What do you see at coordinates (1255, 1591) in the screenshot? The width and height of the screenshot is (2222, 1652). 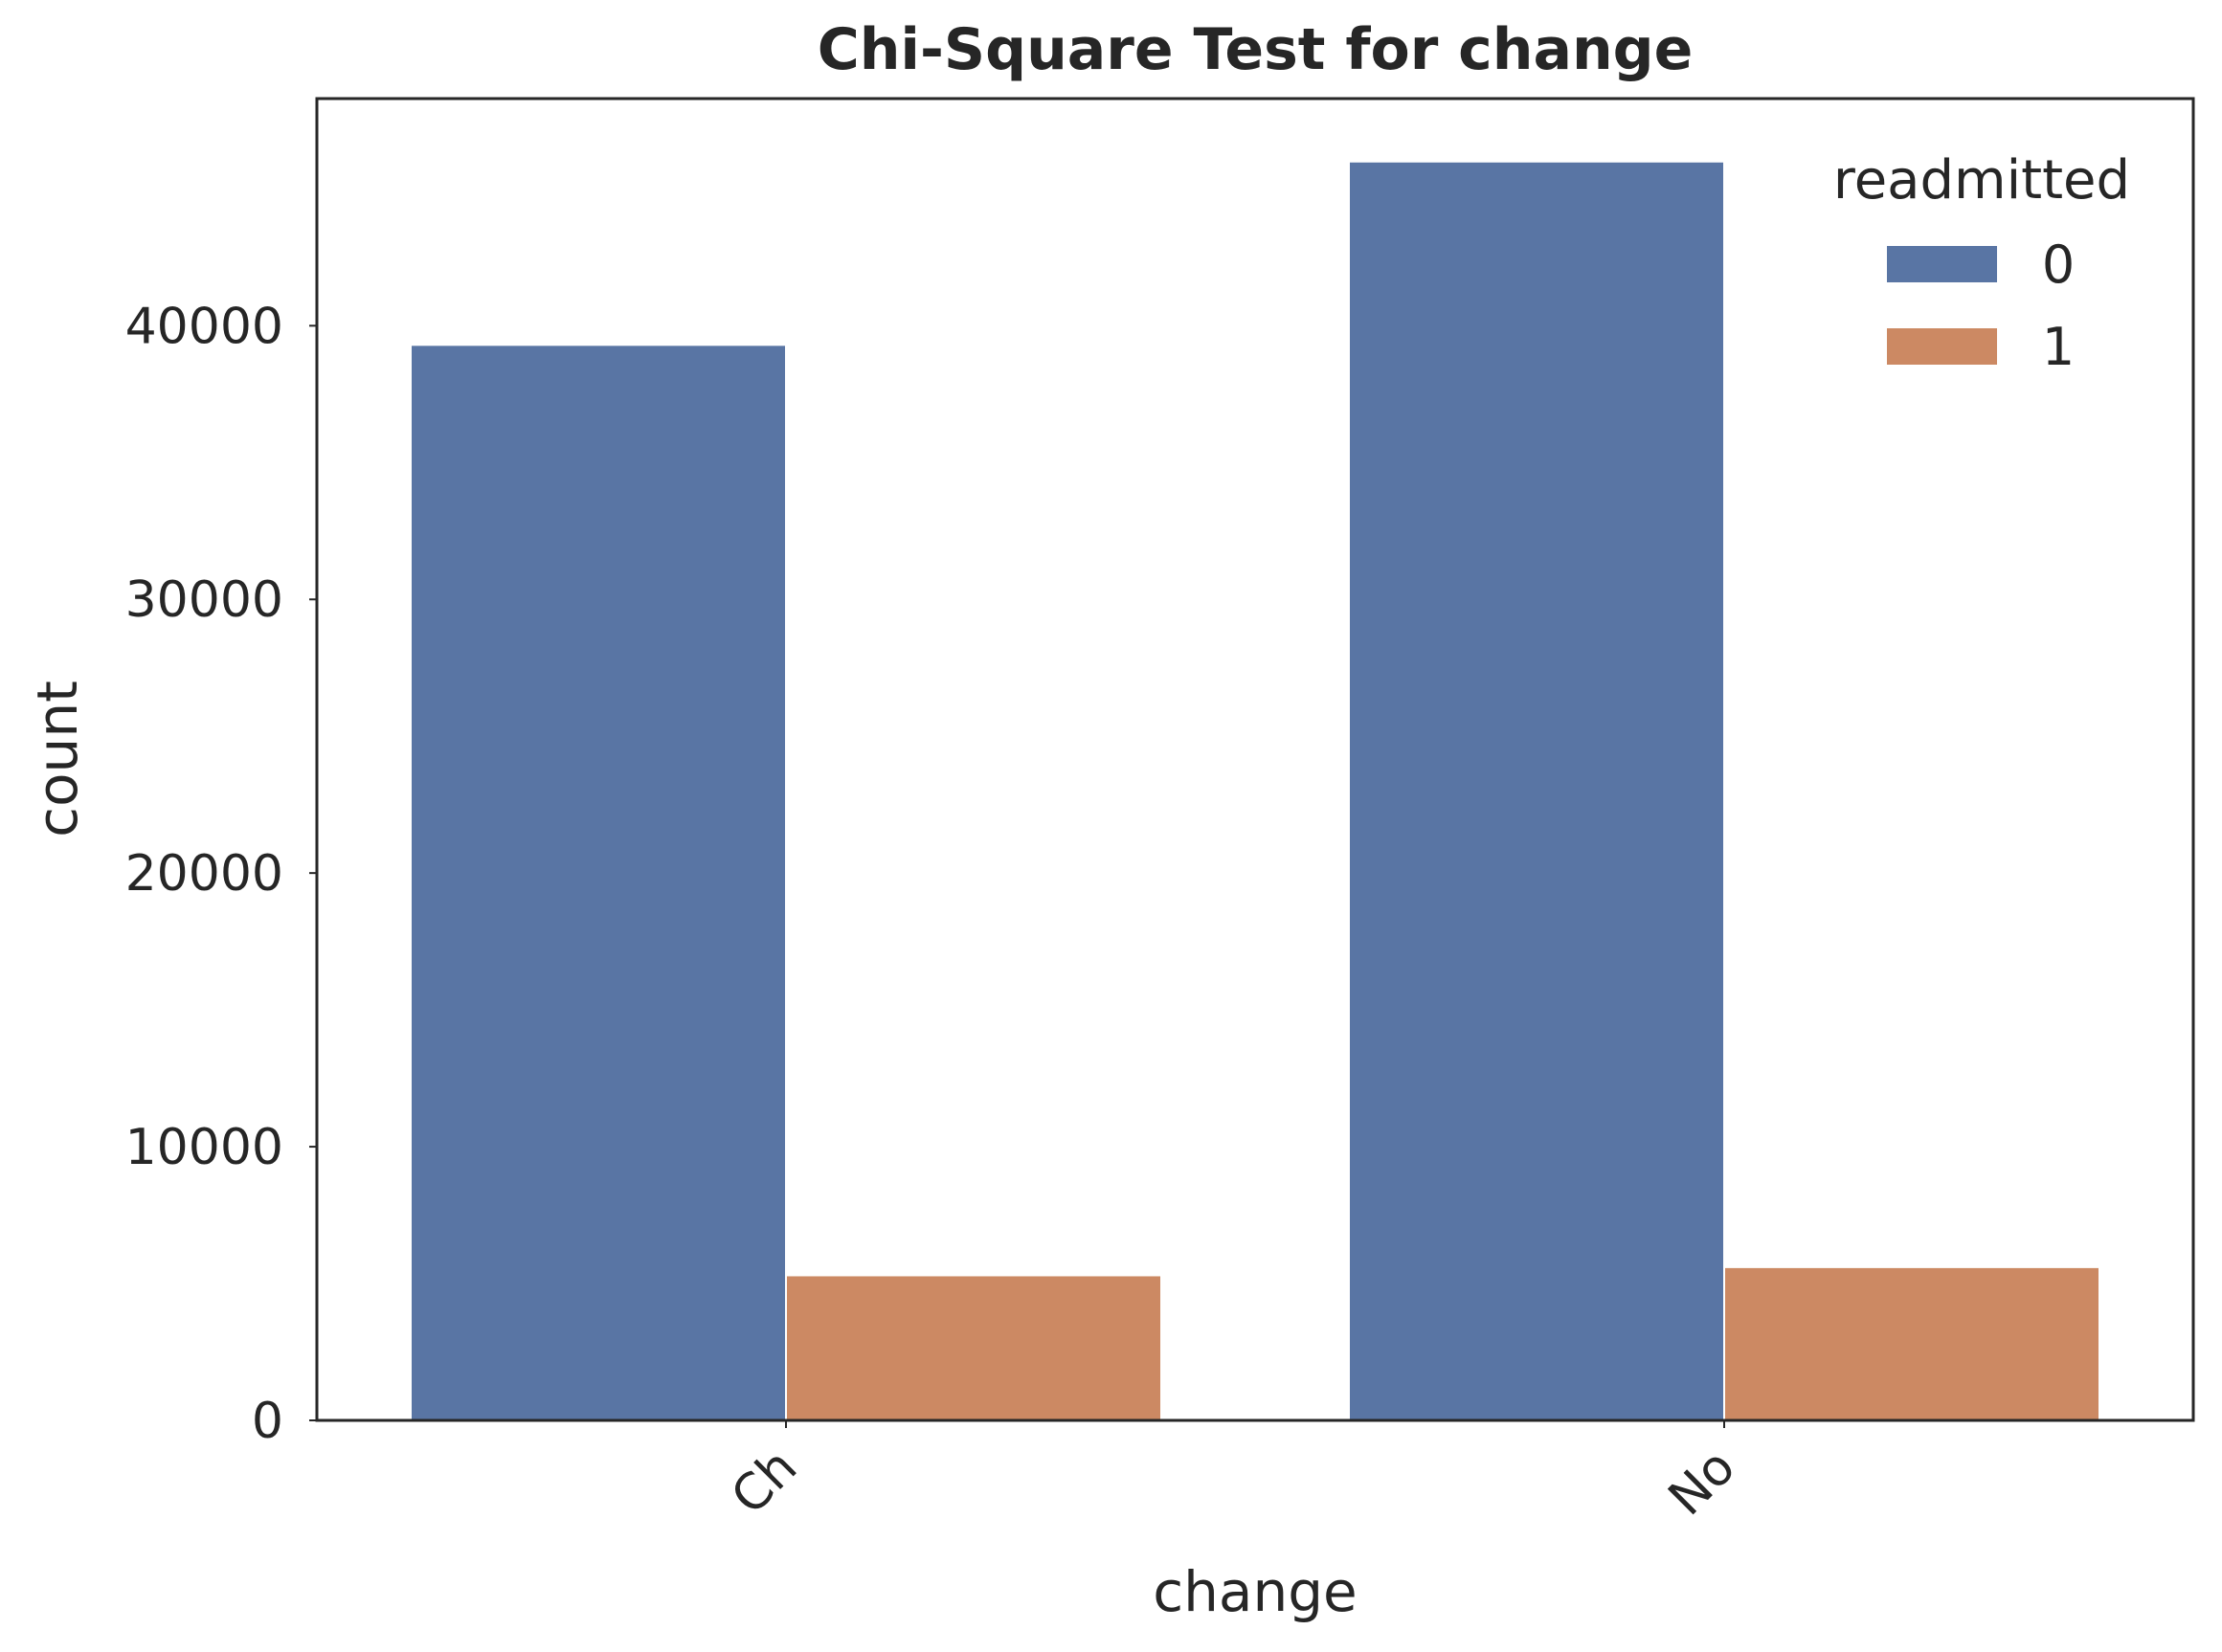 I see `x-axis-label: change` at bounding box center [1255, 1591].